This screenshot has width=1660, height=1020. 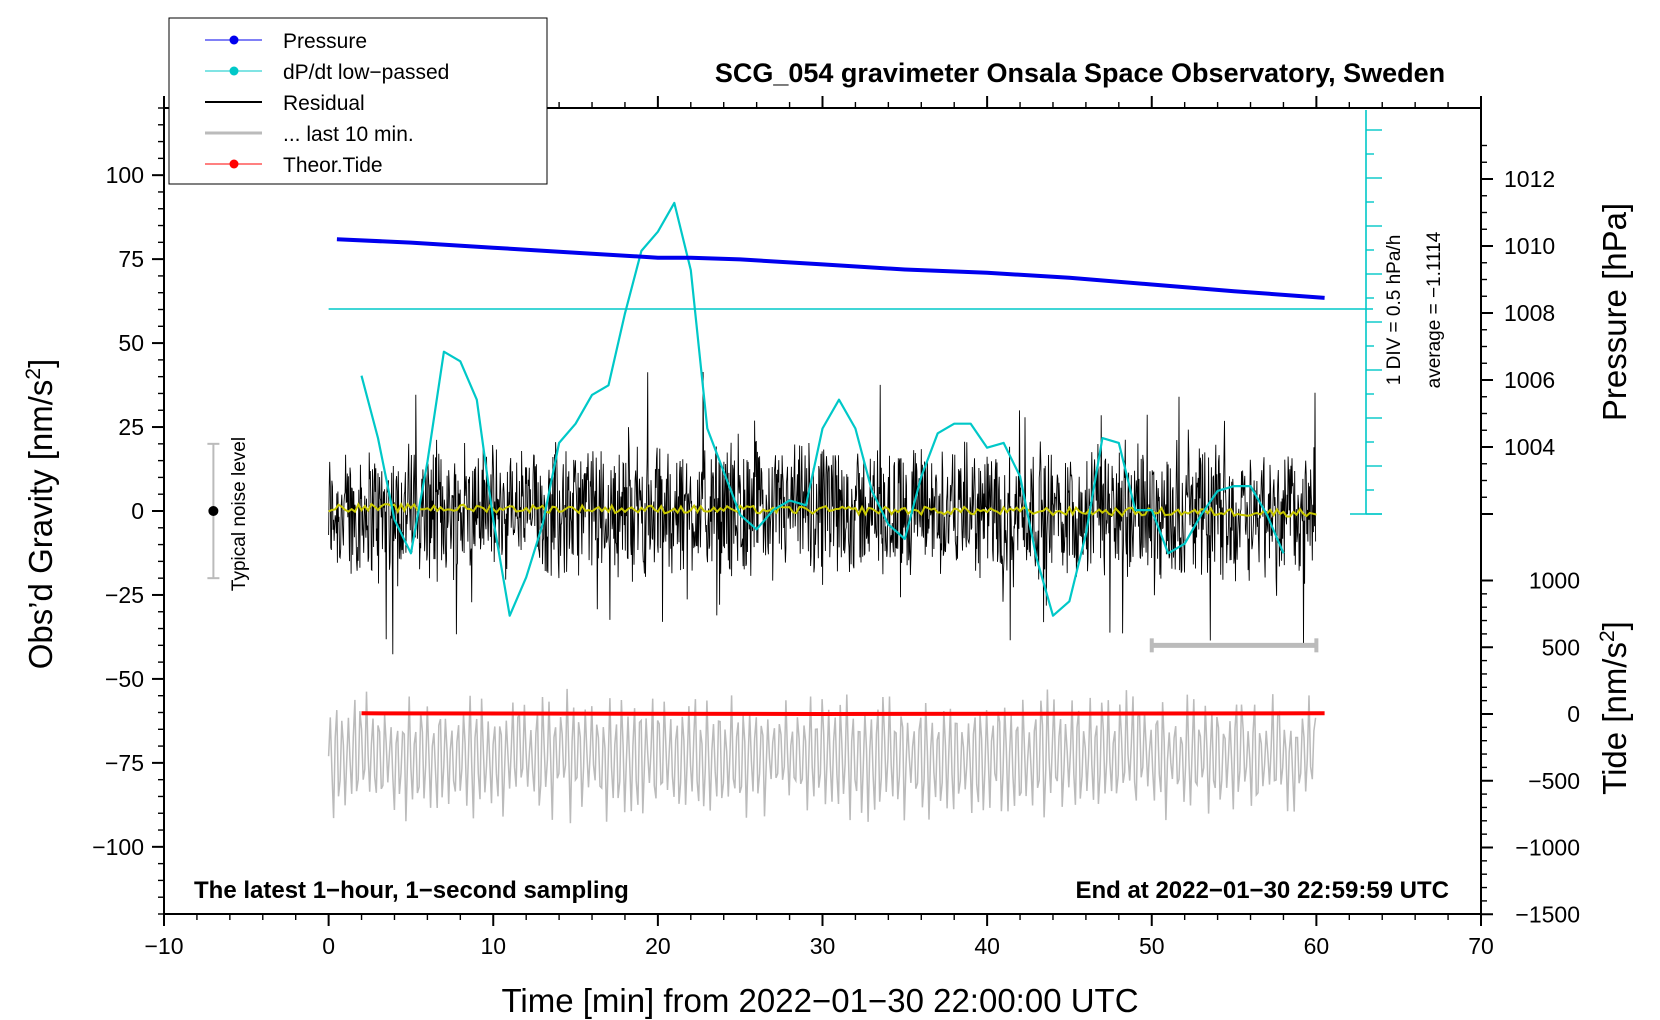 What do you see at coordinates (348, 134) in the screenshot?
I see `legend-label-last10: ... last 10 min.` at bounding box center [348, 134].